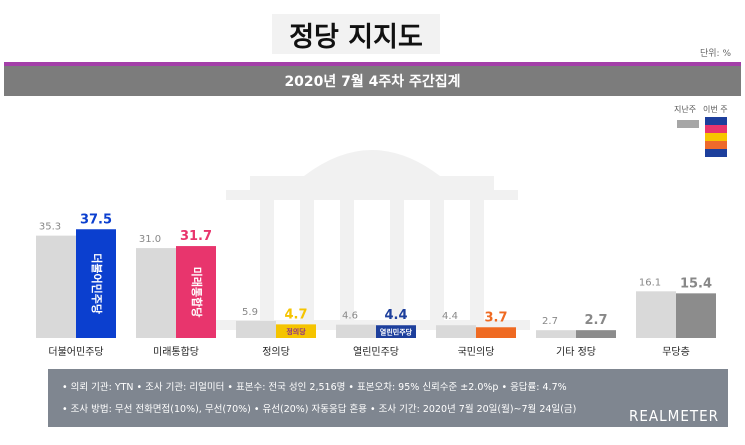  Describe the element at coordinates (395, 315) in the screenshot. I see `curr-value-label: 4.4` at that location.